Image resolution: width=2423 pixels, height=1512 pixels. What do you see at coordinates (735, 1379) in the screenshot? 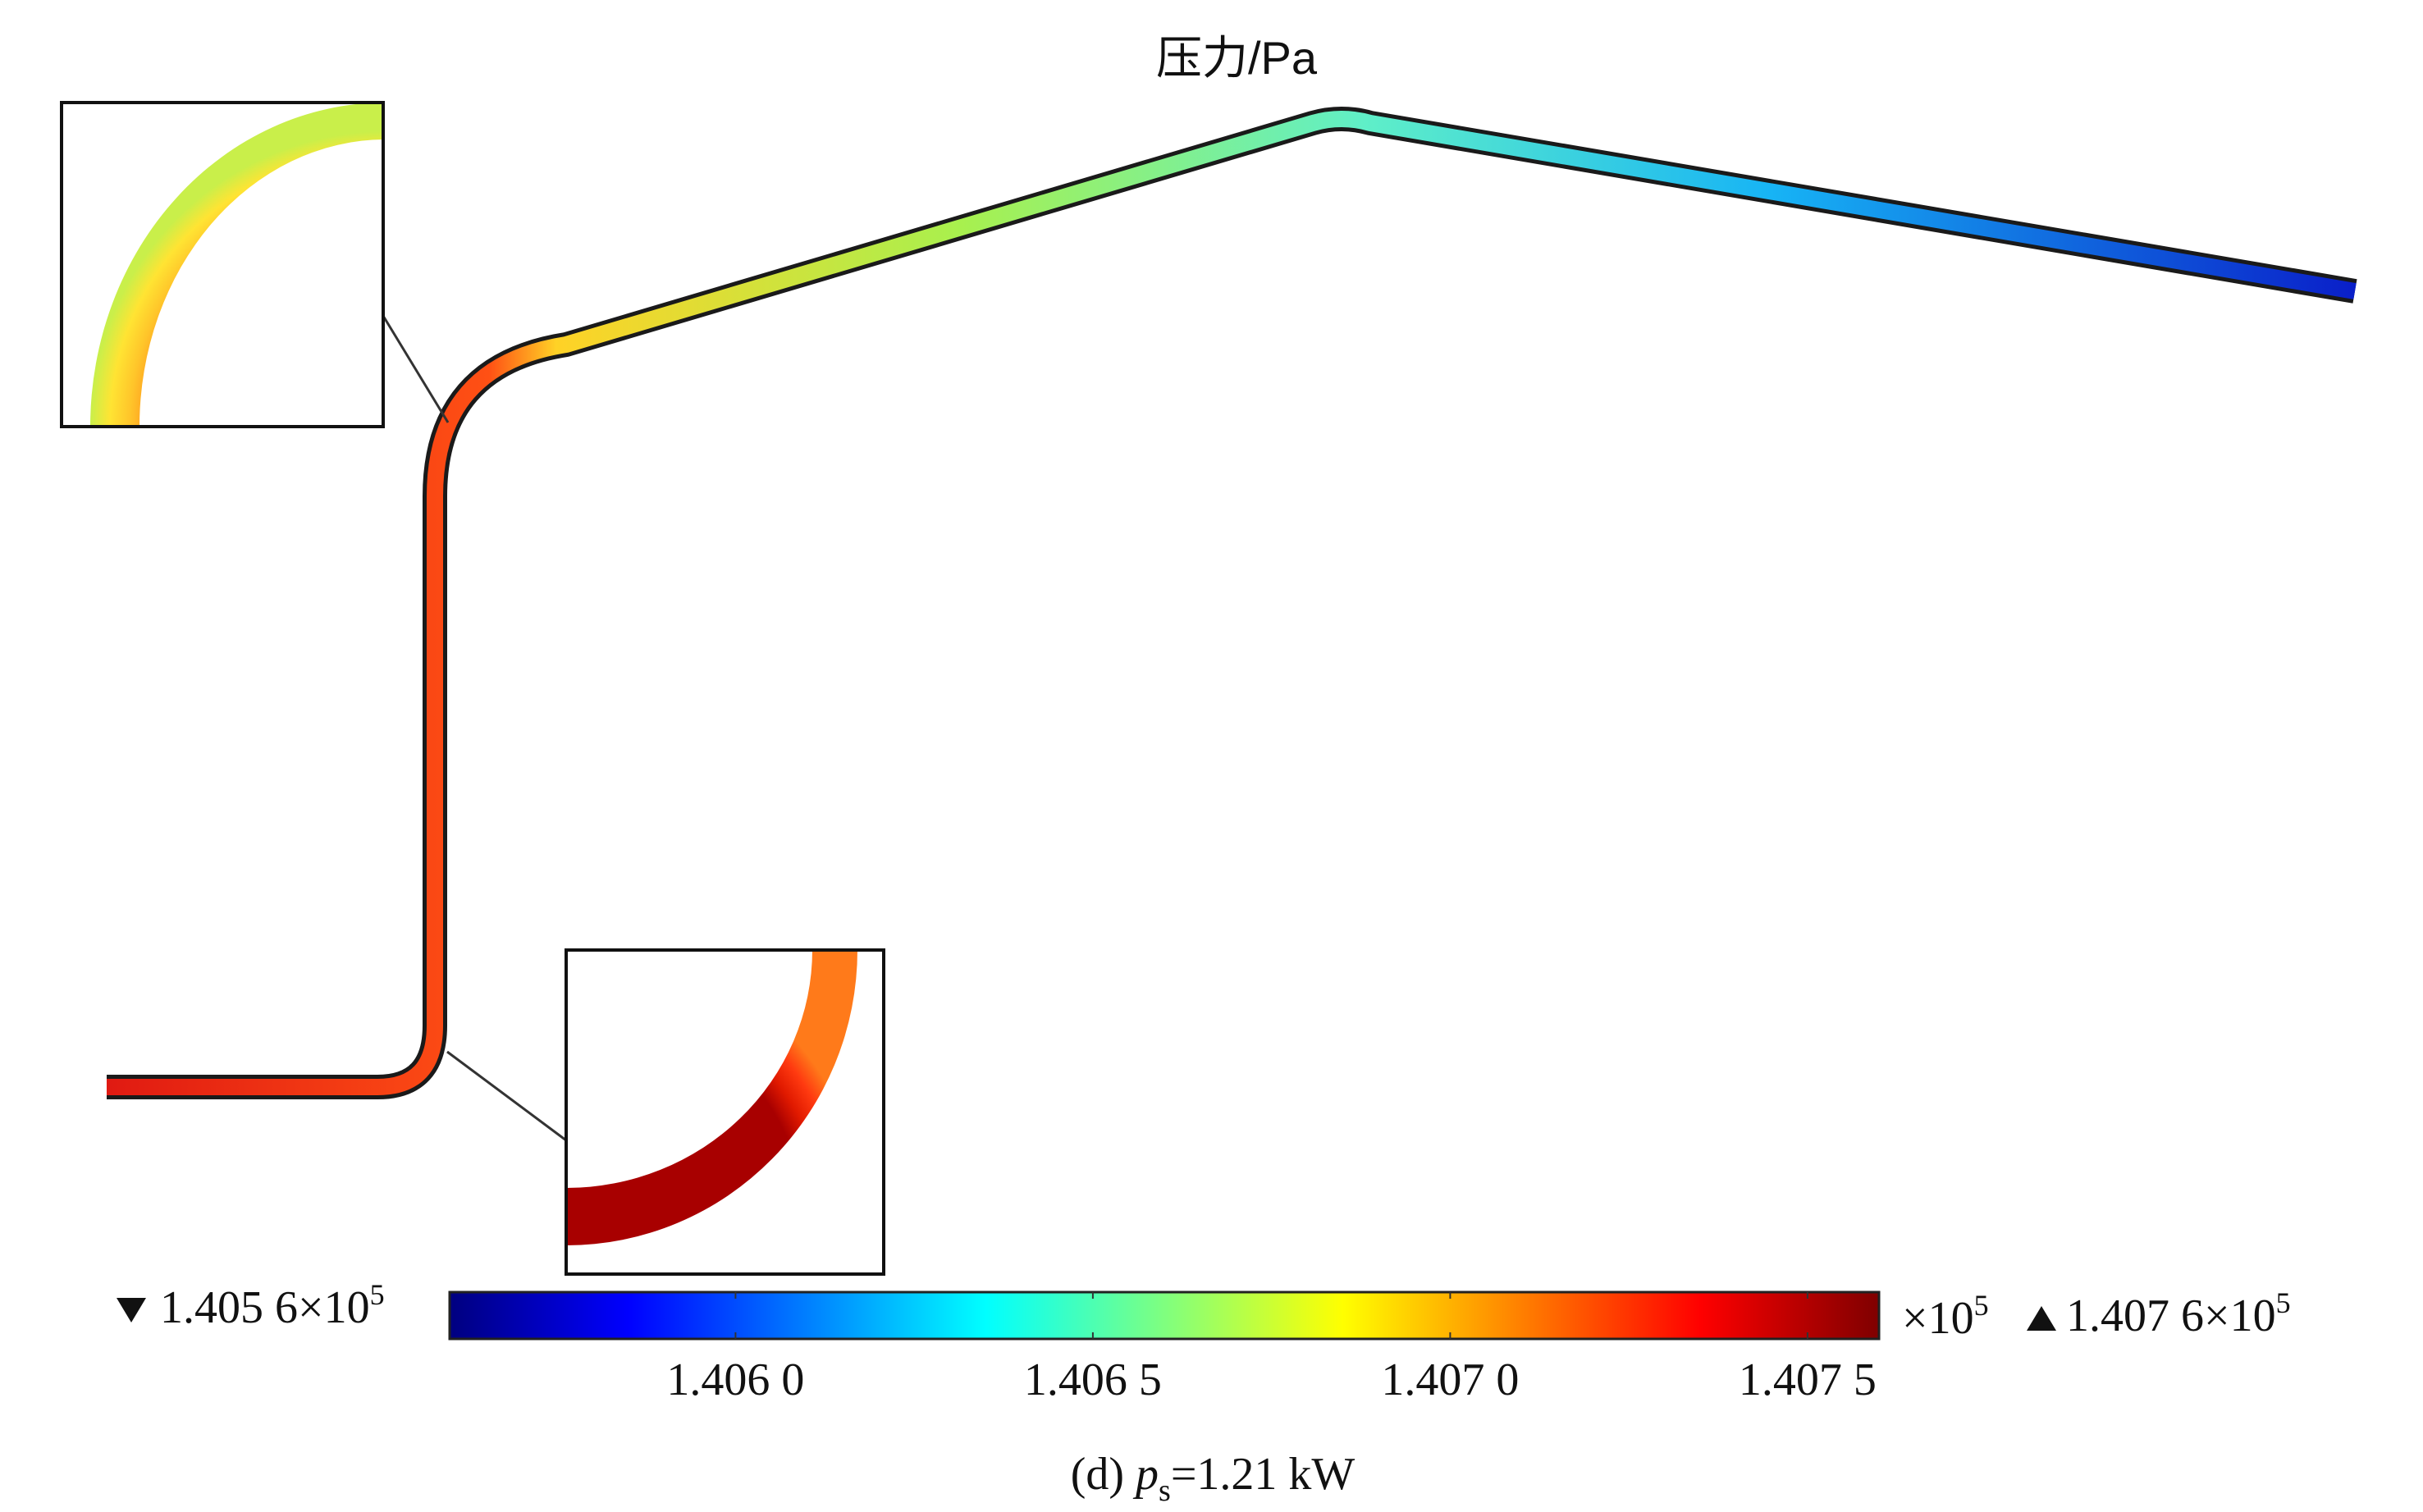
I see `colorbar-tick-label: 1.406 0` at bounding box center [735, 1379].